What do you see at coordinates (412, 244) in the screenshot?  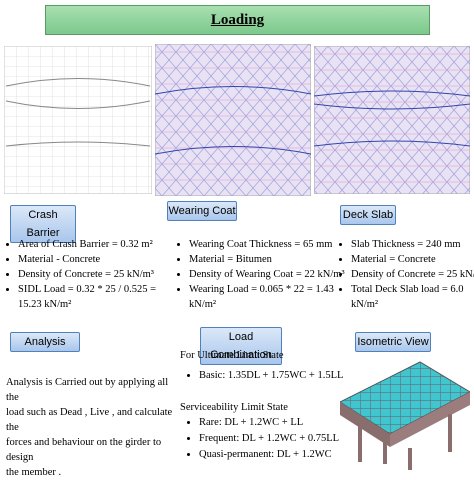 I see `list-item: Slab Thickness = 240 mm` at bounding box center [412, 244].